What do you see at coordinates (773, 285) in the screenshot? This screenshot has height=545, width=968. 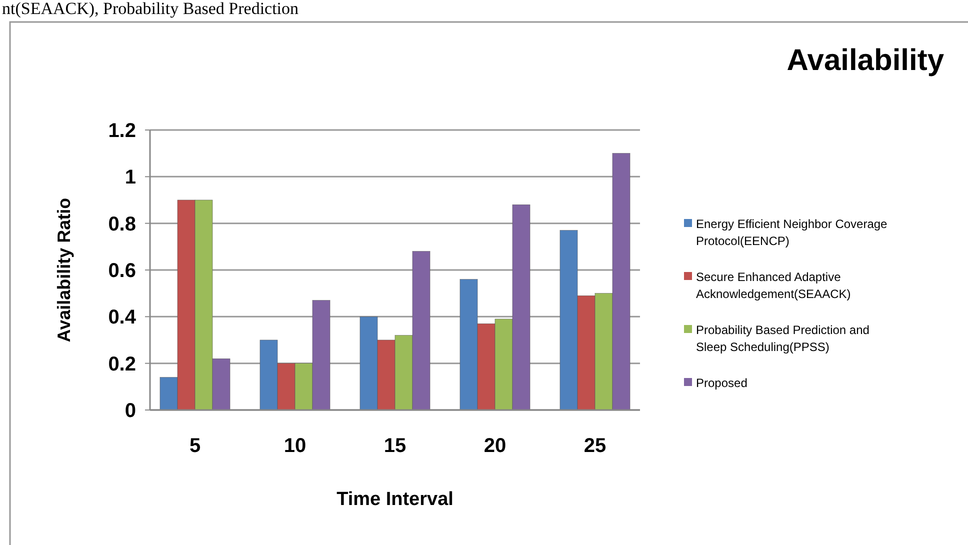 I see `legend-label: Secure Enhanced Adaptive Acknowledgement(SEAACK)` at bounding box center [773, 285].